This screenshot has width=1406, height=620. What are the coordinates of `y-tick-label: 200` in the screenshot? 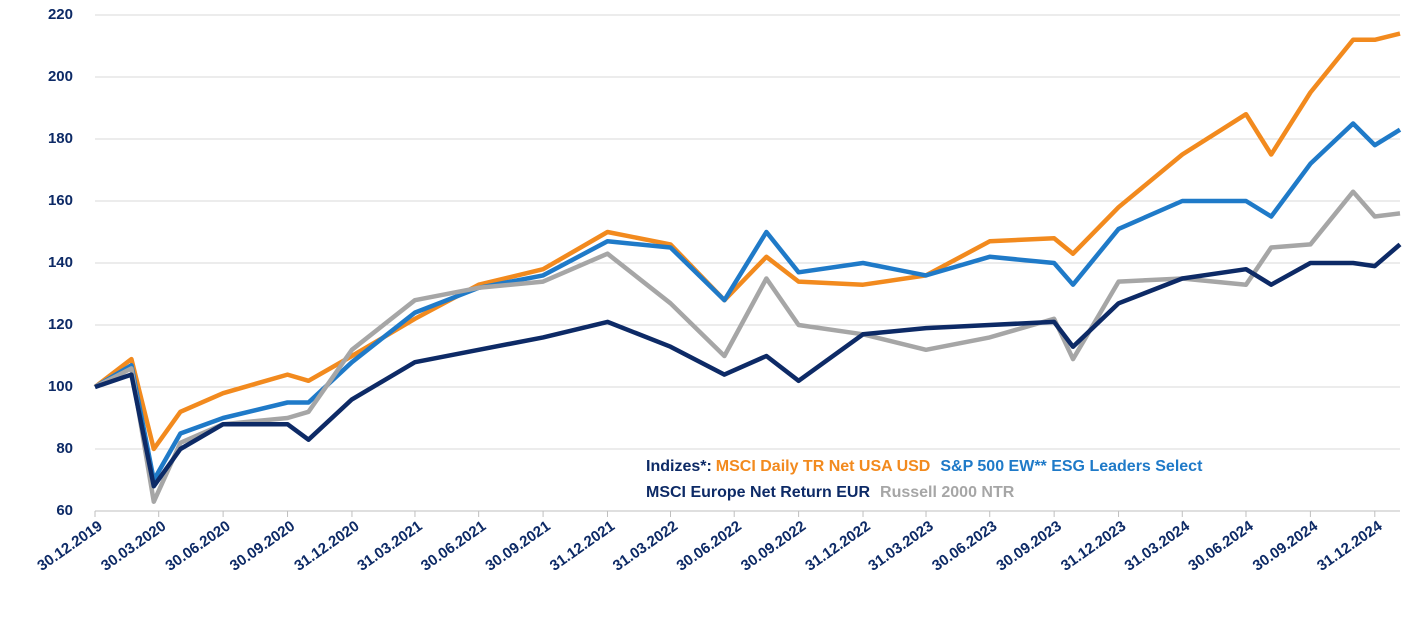 It's located at (60, 76).